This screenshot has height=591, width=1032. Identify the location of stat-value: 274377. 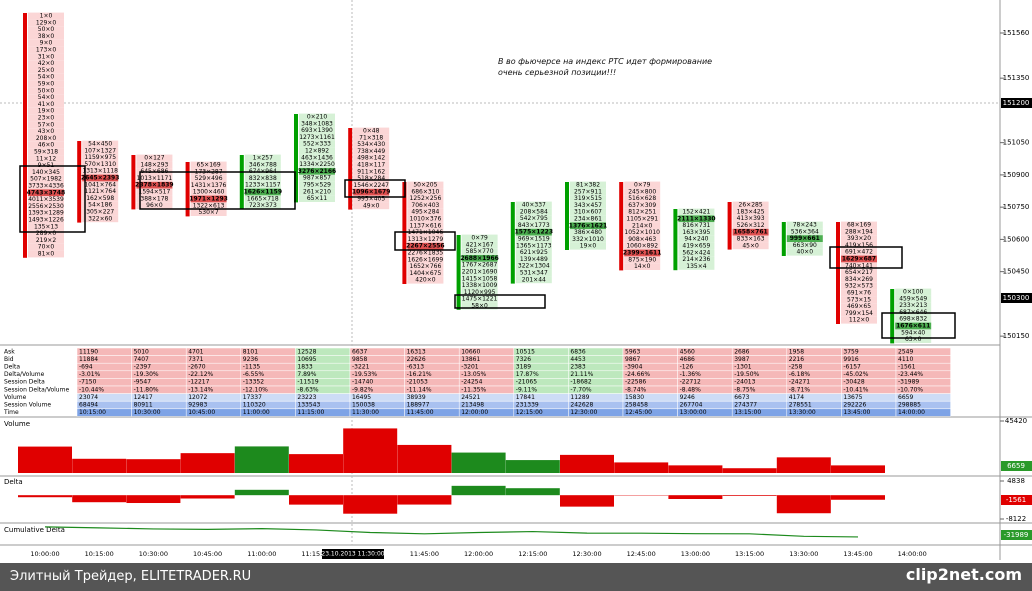
(745, 405).